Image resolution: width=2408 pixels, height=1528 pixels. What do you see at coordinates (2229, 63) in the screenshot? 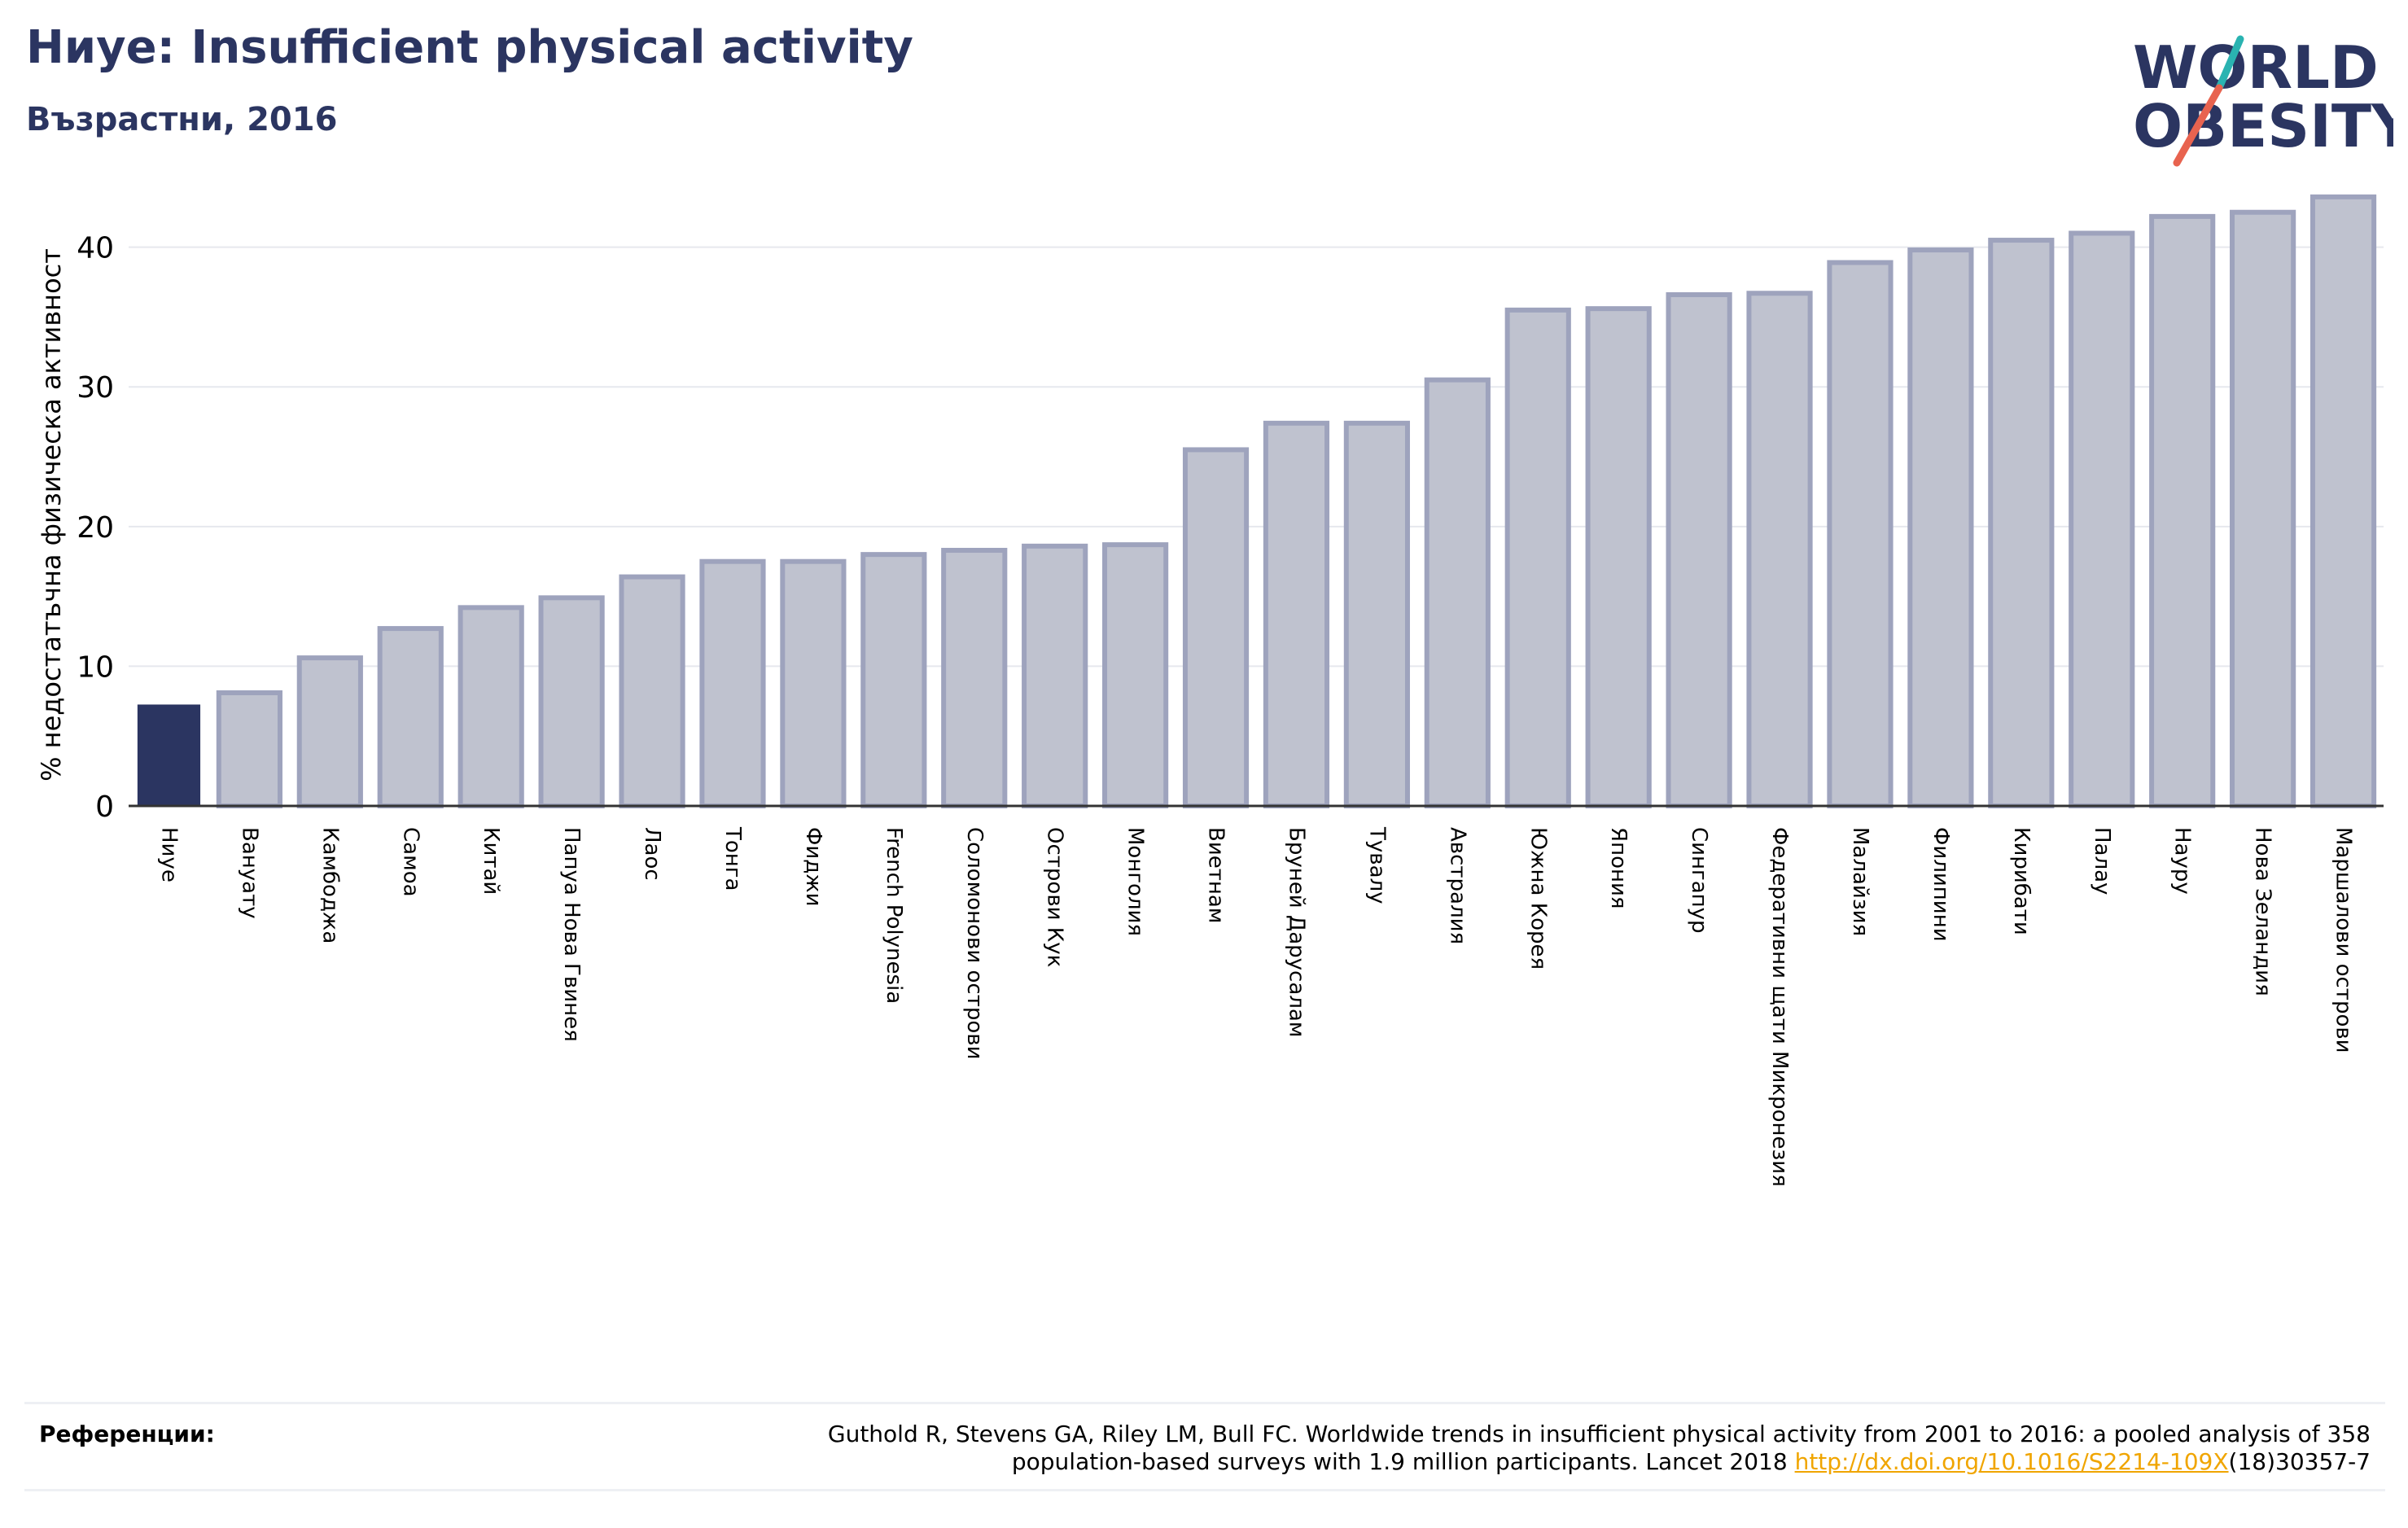
I see `logo-slash-teal` at bounding box center [2229, 63].